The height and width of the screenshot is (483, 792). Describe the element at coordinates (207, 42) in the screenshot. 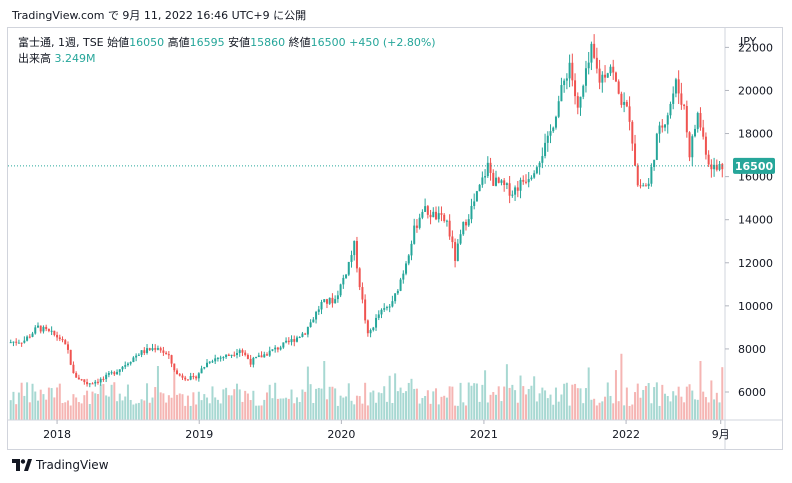

I see `high-value: 16595` at that location.